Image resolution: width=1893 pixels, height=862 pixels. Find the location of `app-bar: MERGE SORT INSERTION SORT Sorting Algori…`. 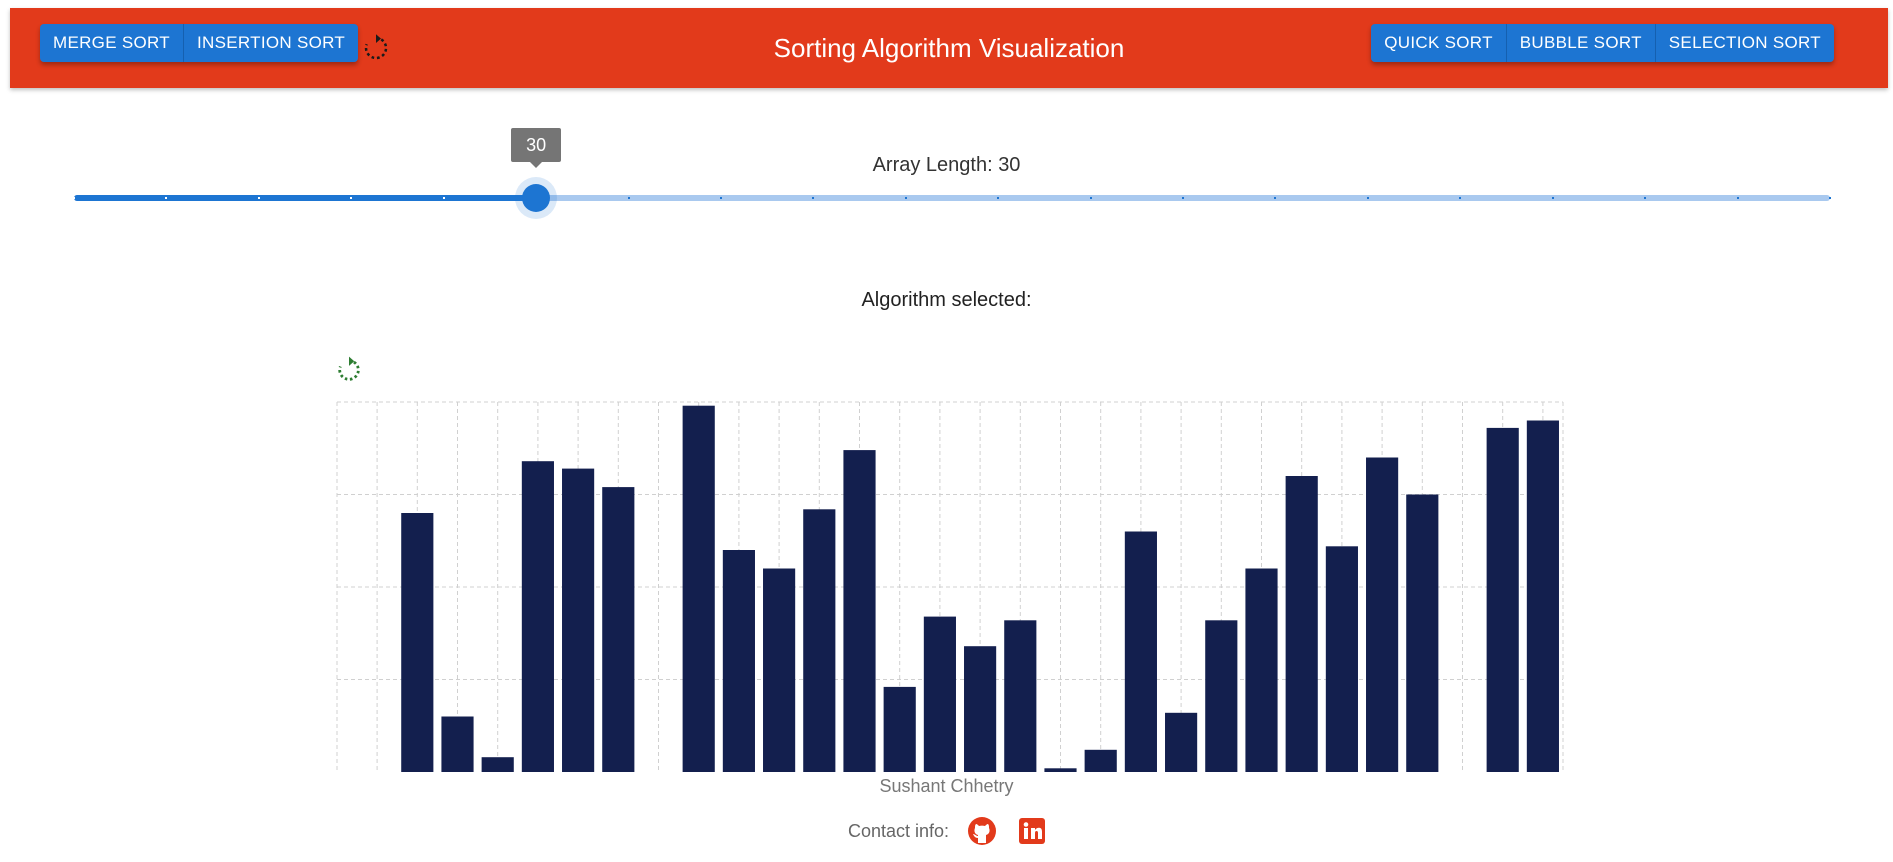

app-bar: MERGE SORT INSERTION SORT Sorting Algori… is located at coordinates (949, 48).